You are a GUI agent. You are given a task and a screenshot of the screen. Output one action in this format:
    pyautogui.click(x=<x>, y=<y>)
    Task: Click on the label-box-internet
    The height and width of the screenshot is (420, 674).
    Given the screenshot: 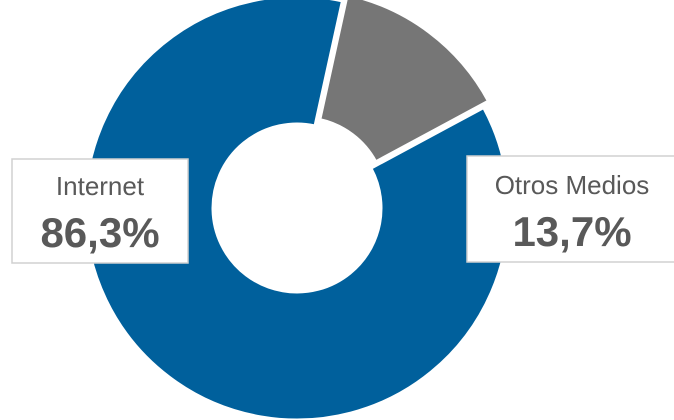 What is the action you would take?
    pyautogui.click(x=100, y=211)
    